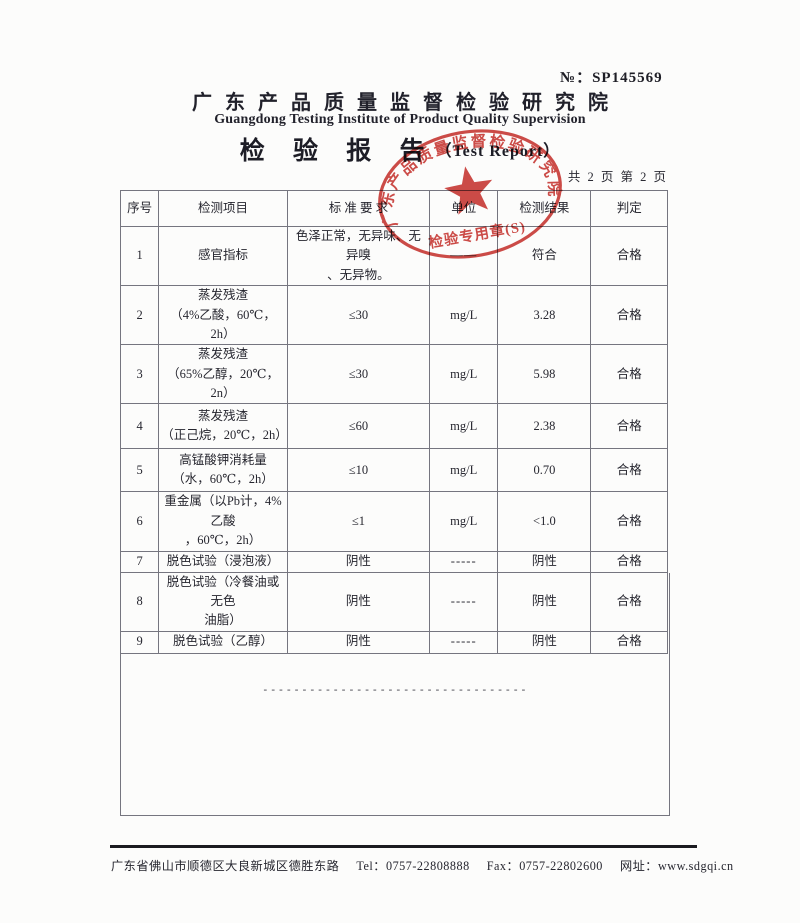  I want to click on cell-item: 蒸发残渣 （4%乙酸，60℃，2h）, so click(223, 315).